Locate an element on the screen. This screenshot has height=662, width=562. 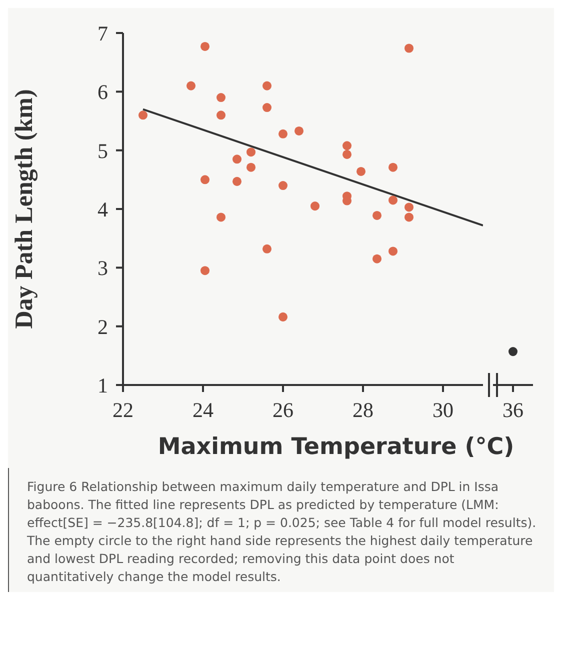
x-axis-title: Maximum Temperature (°C) is located at coordinates (336, 447).